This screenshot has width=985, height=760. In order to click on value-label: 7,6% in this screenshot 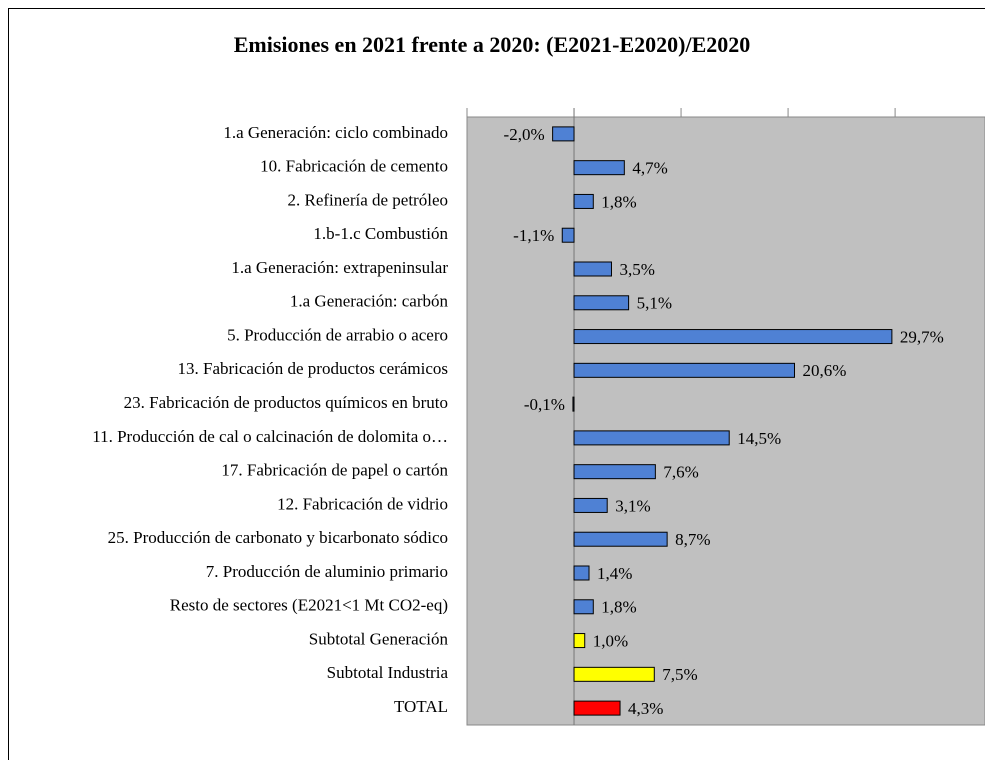, I will do `click(680, 472)`.